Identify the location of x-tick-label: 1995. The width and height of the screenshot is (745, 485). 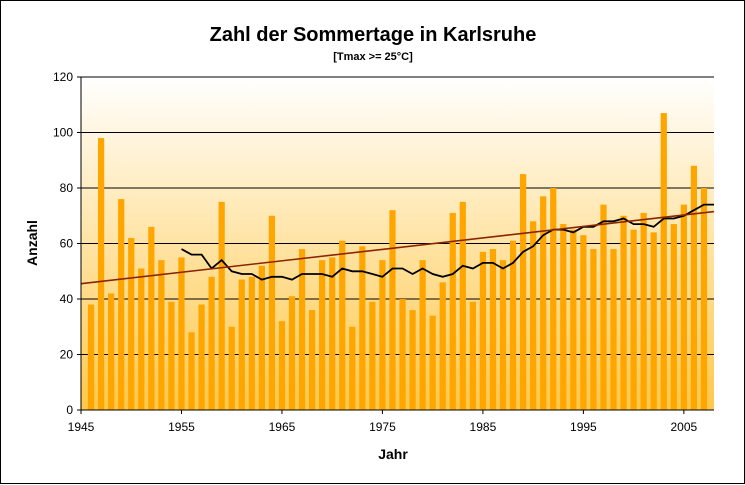
(583, 427).